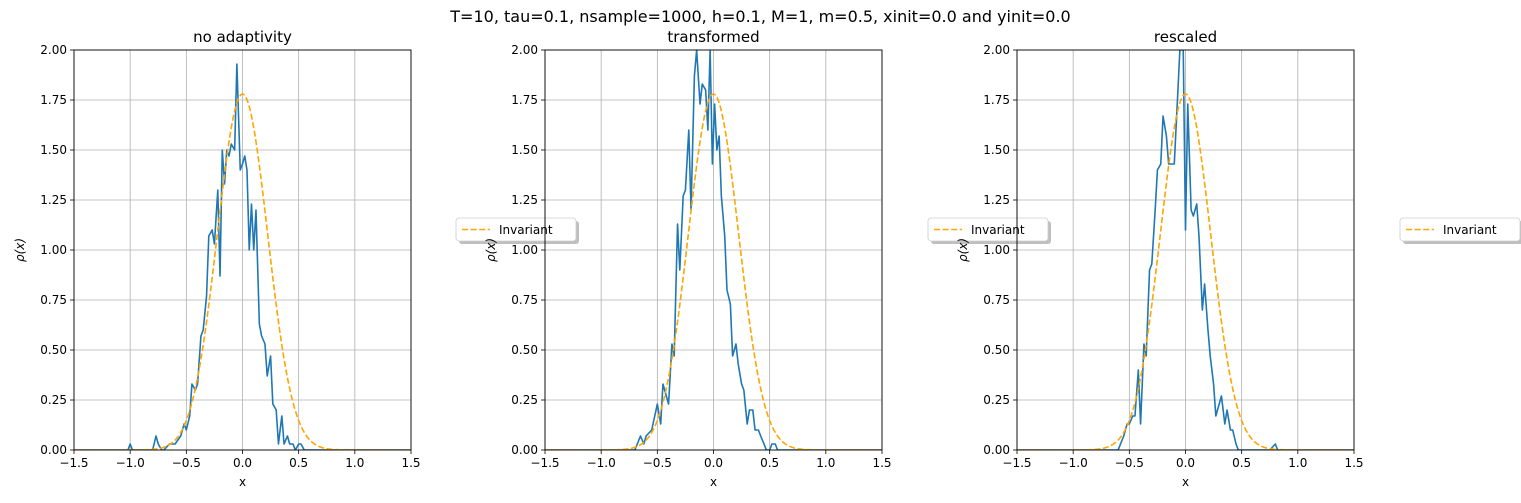 The width and height of the screenshot is (1521, 503). Describe the element at coordinates (713, 37) in the screenshot. I see `subplot-title: transformed` at that location.